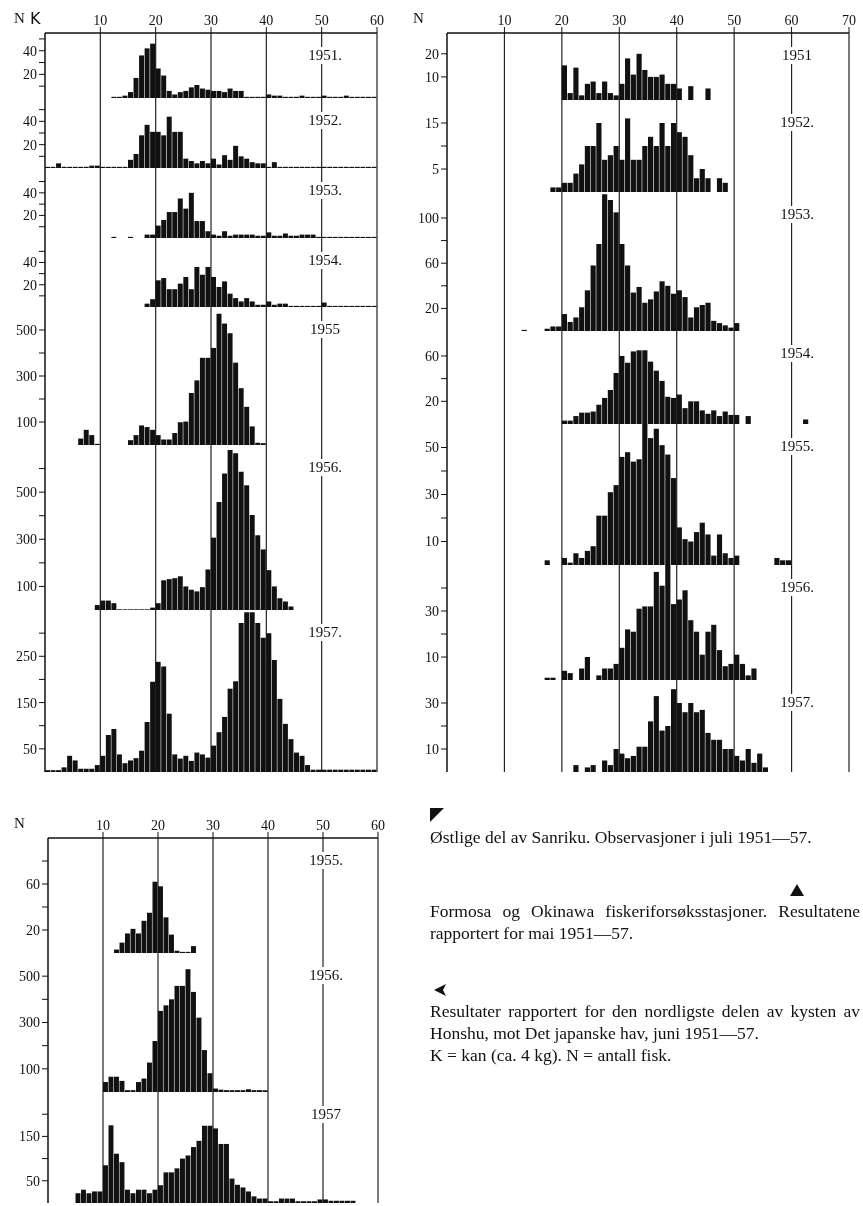 Image resolution: width=863 pixels, height=1206 pixels. I want to click on x-axis-title: K, so click(35, 18).